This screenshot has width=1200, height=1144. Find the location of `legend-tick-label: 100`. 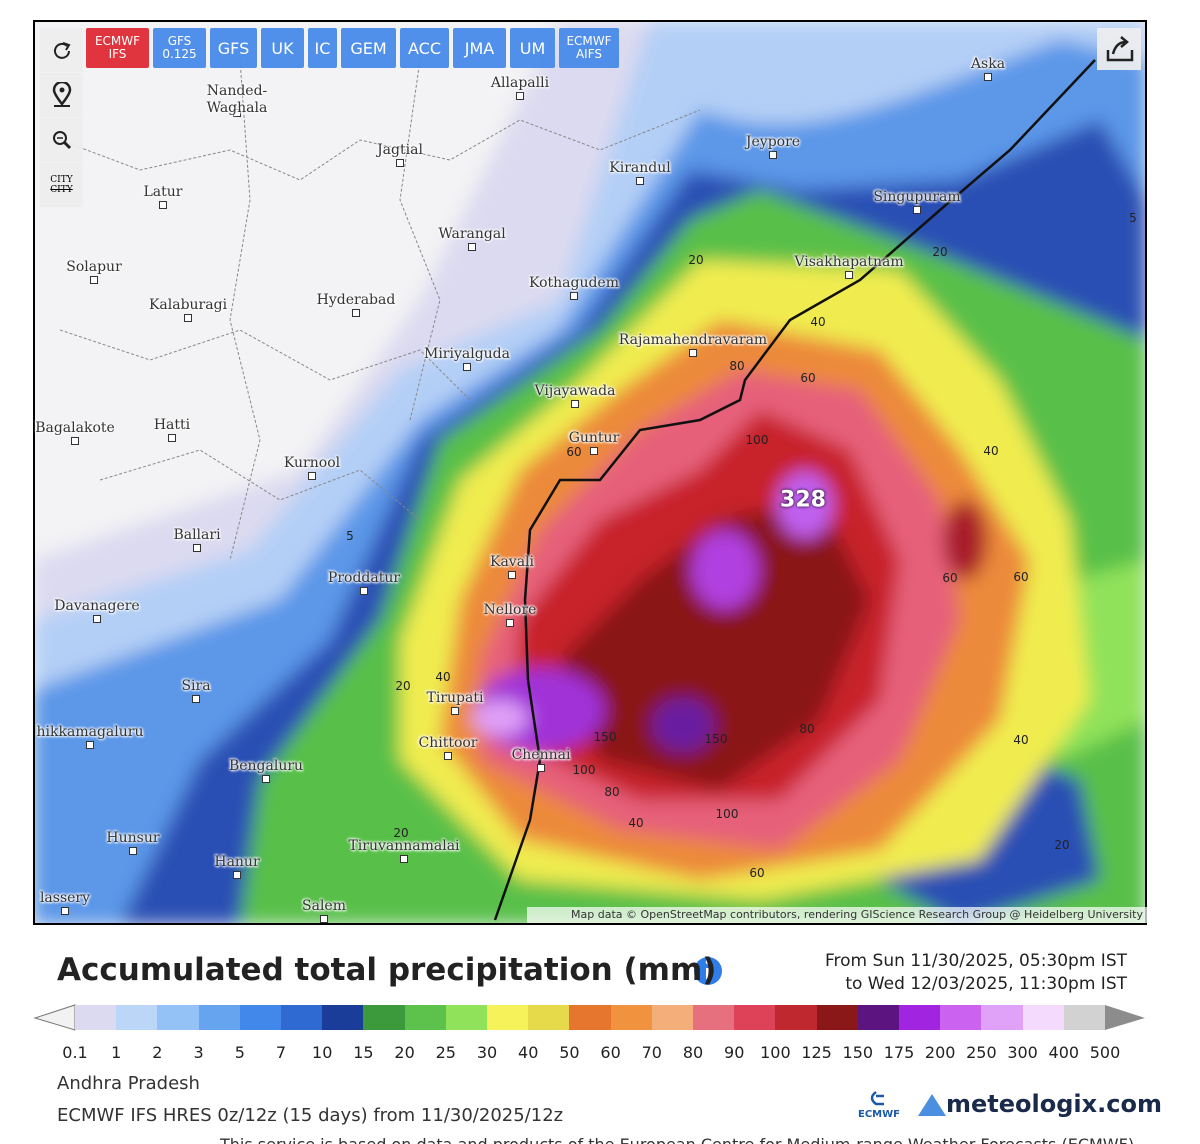

legend-tick-label: 100 is located at coordinates (775, 1052).